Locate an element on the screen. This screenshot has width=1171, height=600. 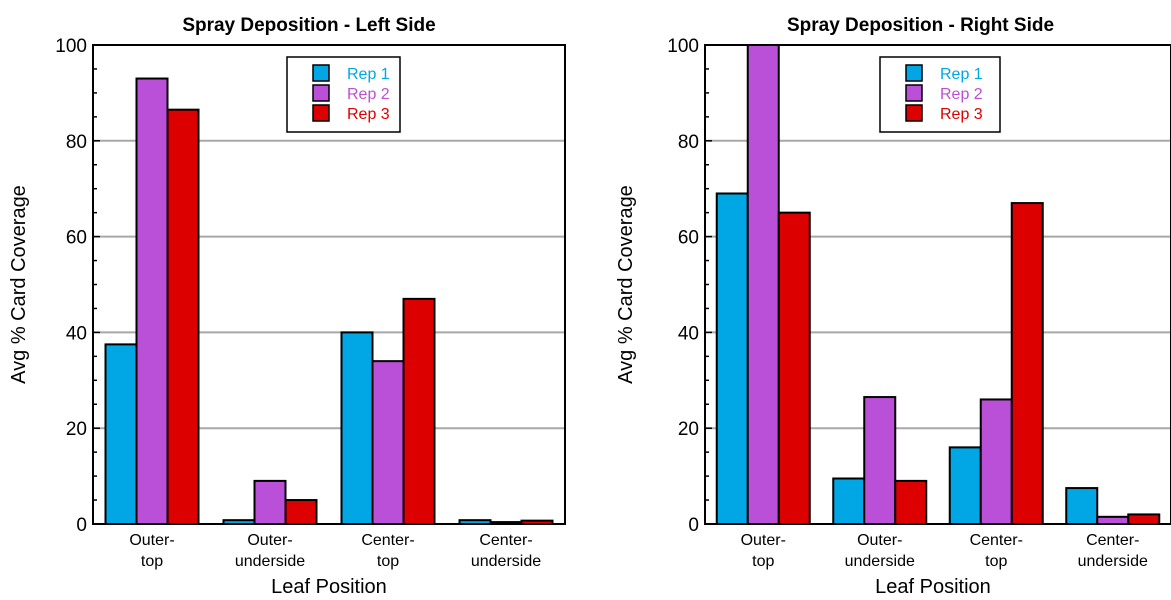
left-legend-label: Rep 3 is located at coordinates (368, 114).